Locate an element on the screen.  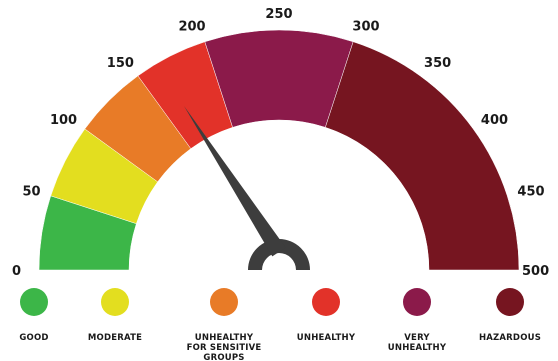
legend-item: MODERATE is located at coordinates (115, 315).